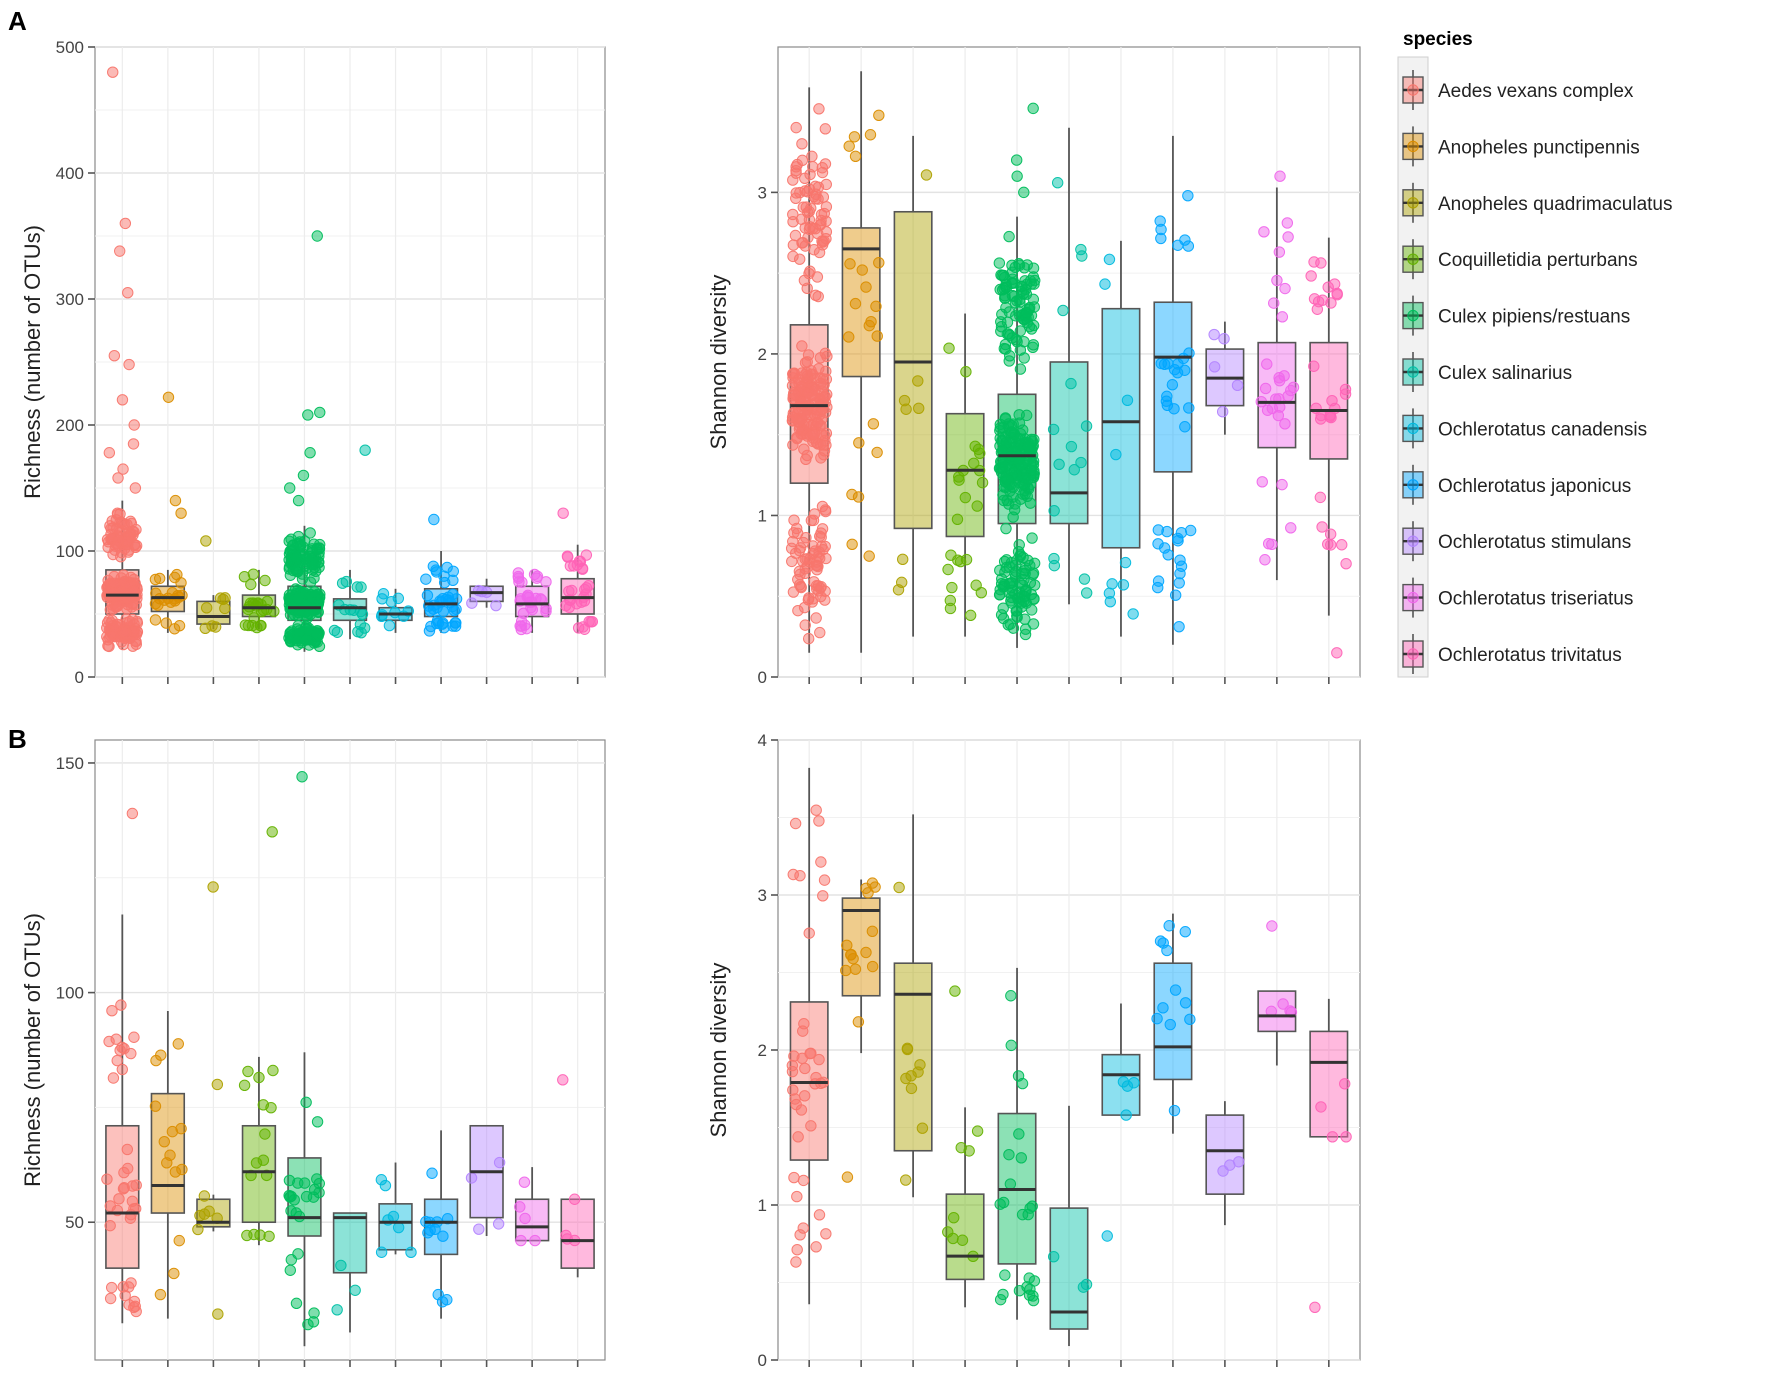  I want to click on y-tick-label: 200, so click(70, 425).